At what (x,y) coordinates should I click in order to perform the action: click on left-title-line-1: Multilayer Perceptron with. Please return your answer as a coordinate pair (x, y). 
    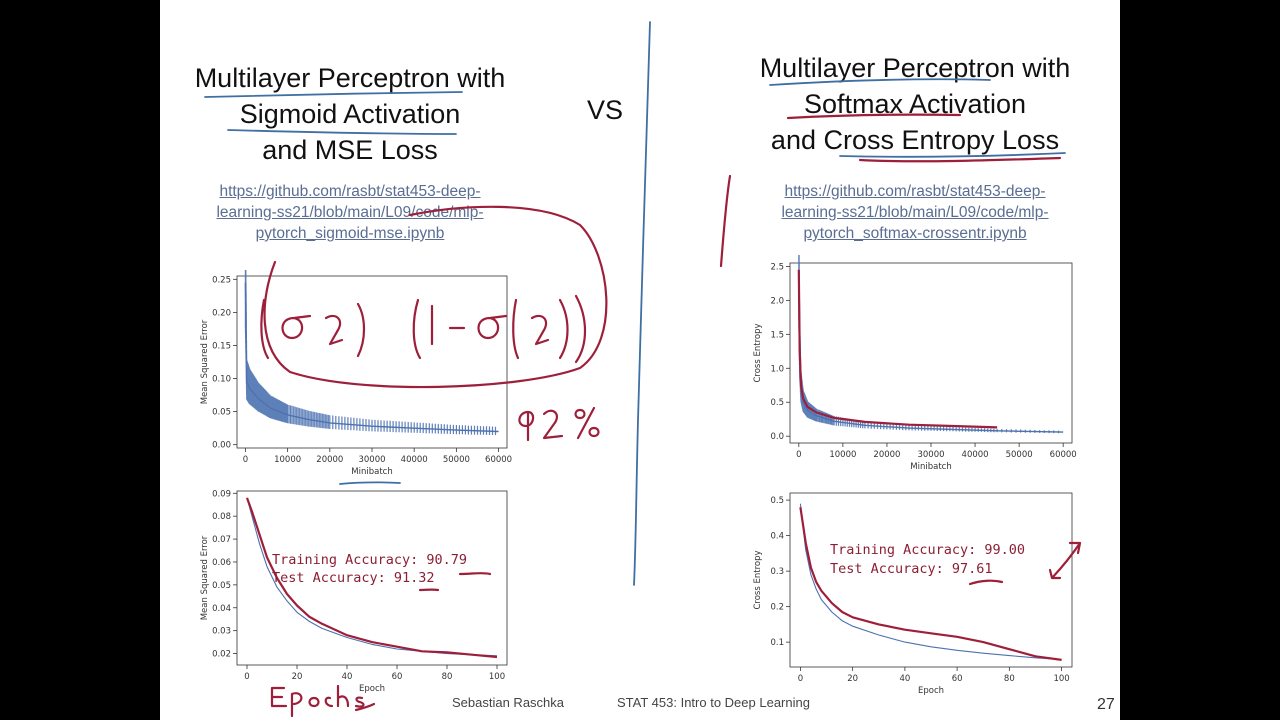
    Looking at the image, I should click on (350, 78).